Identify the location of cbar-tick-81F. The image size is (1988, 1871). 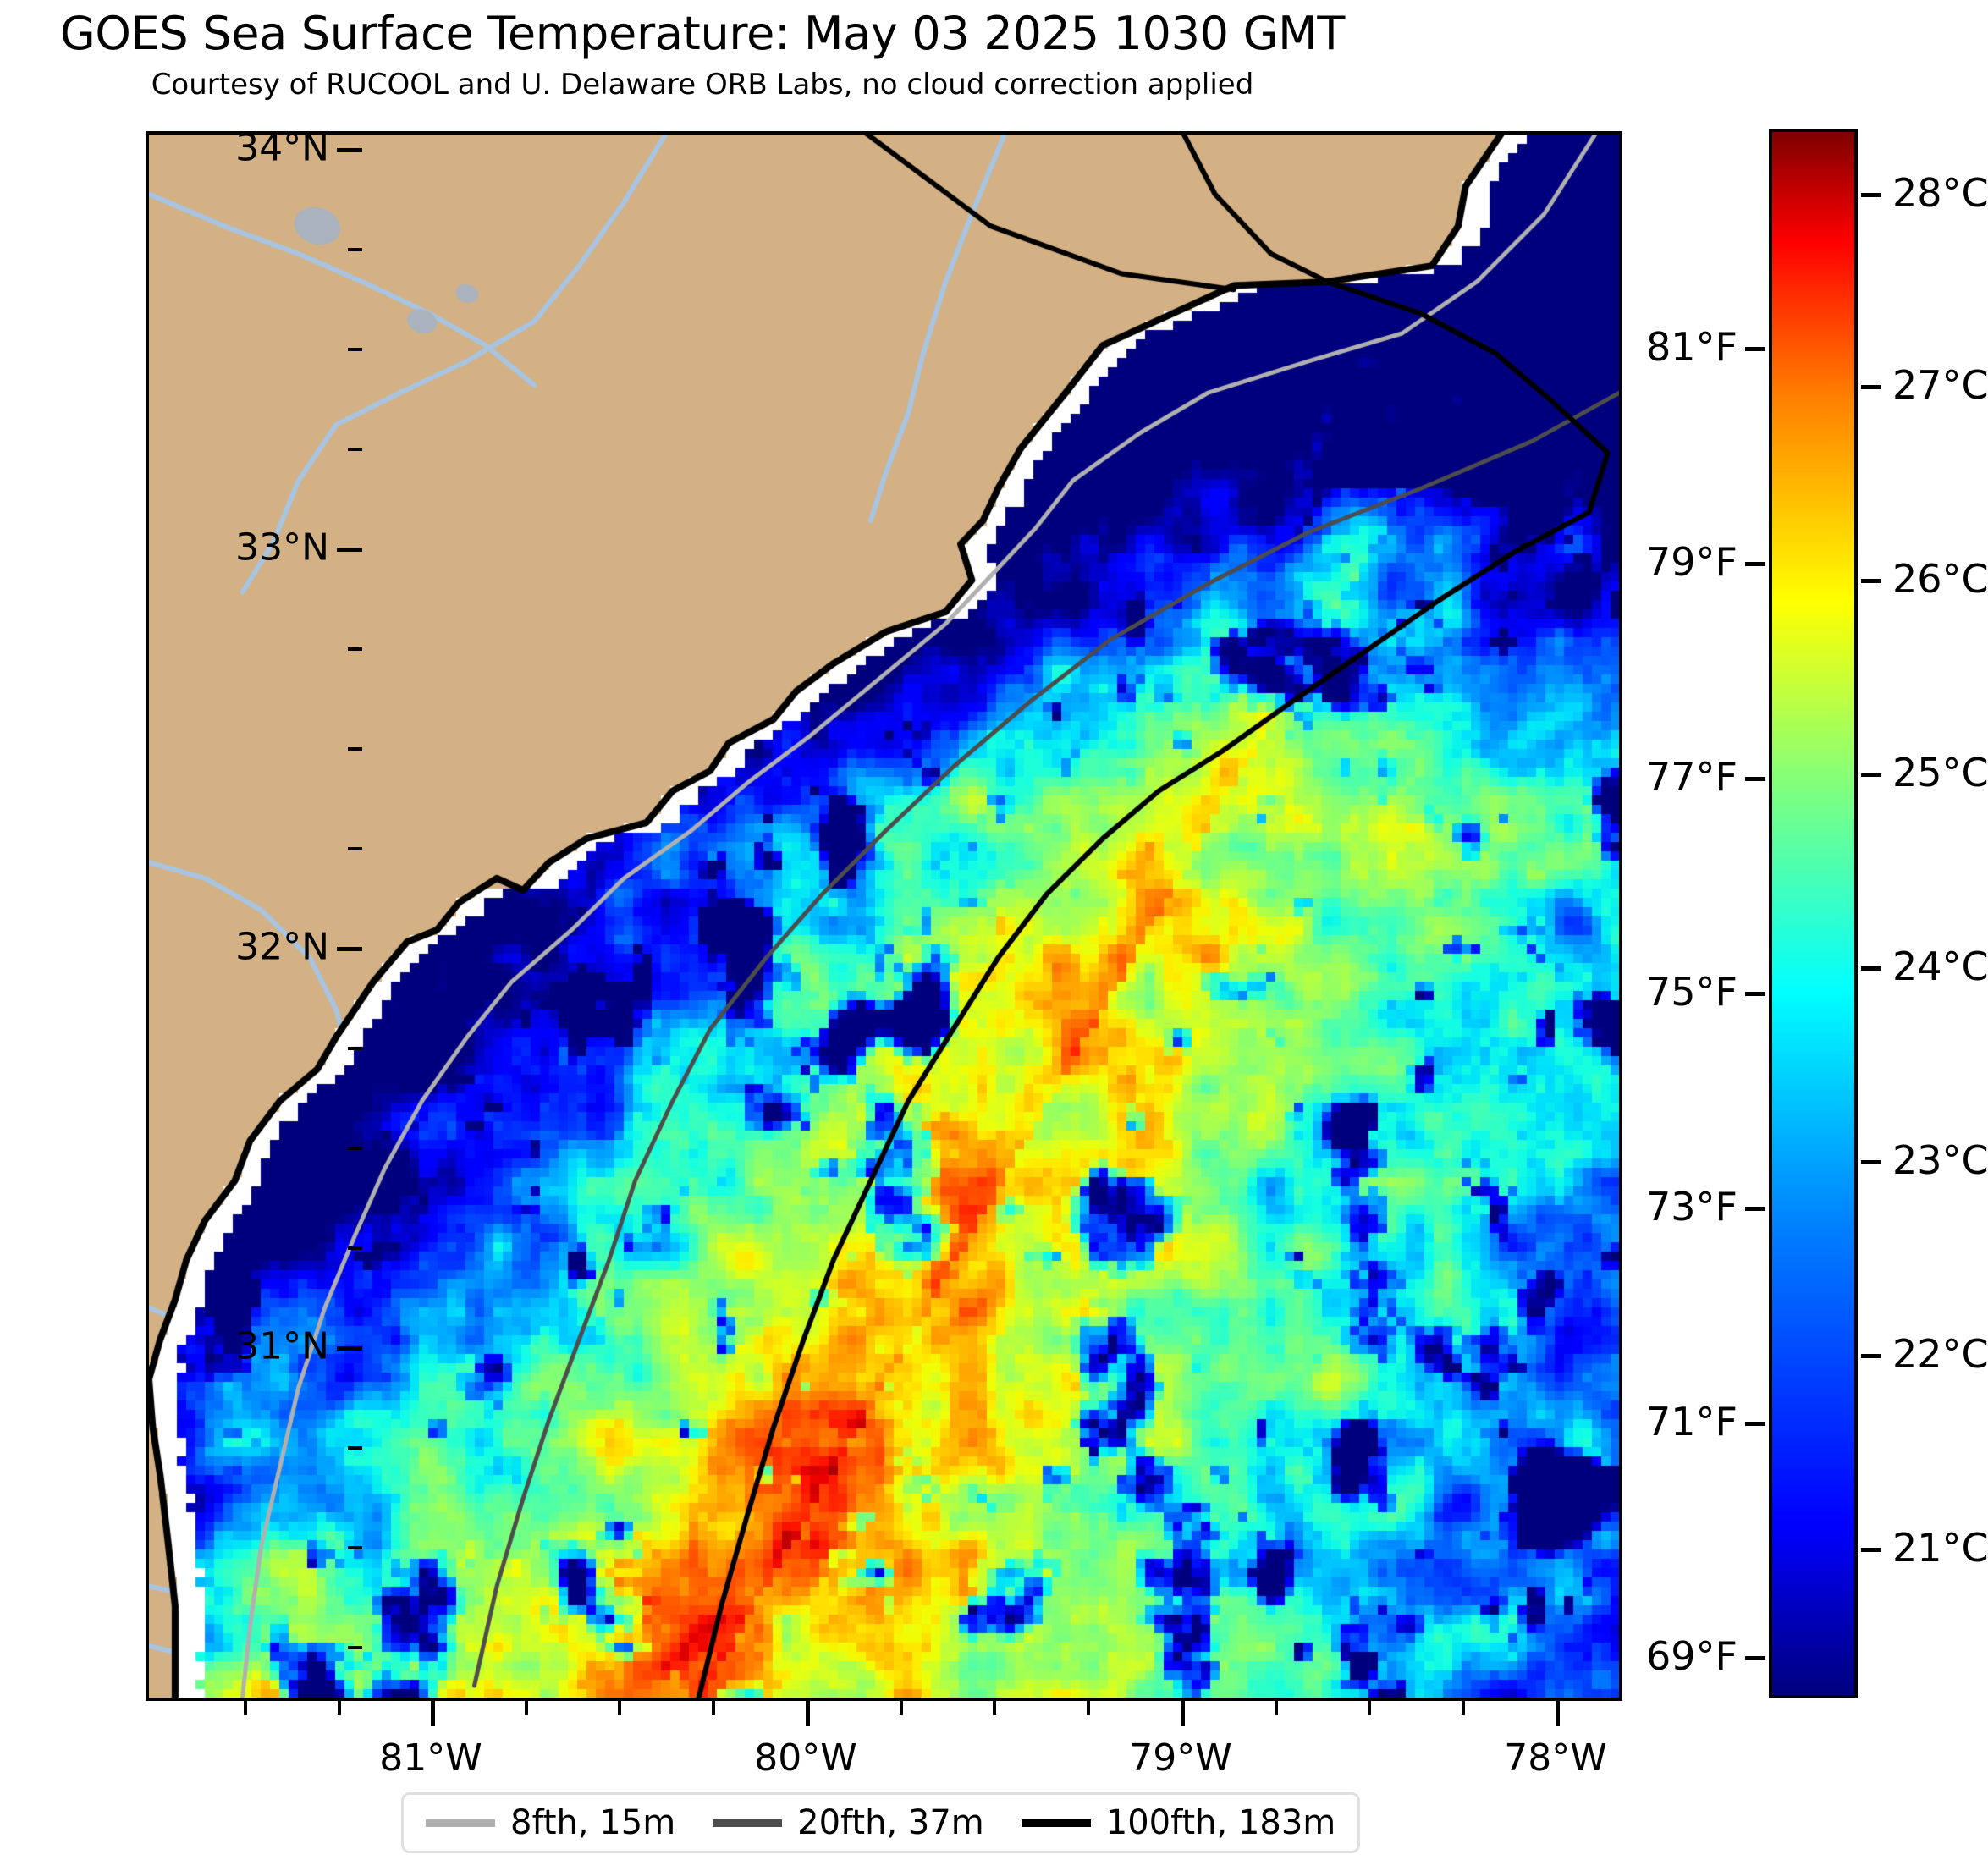
(1755, 349).